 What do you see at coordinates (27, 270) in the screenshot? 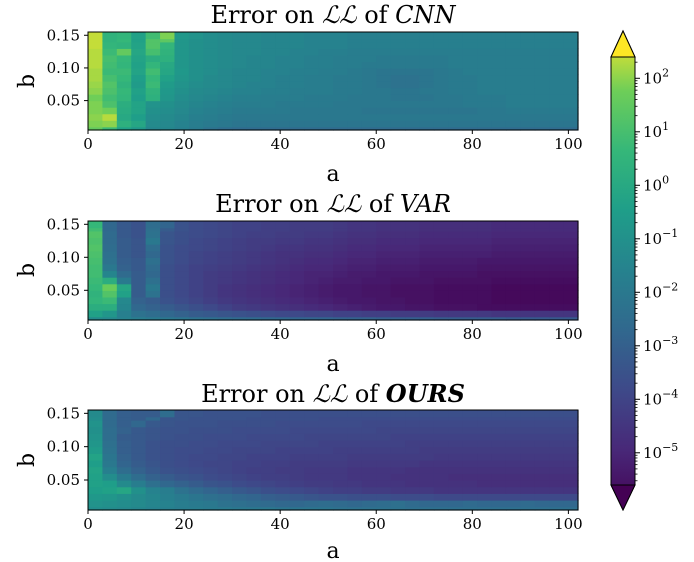
I see `y-axis-label-var: b` at bounding box center [27, 270].